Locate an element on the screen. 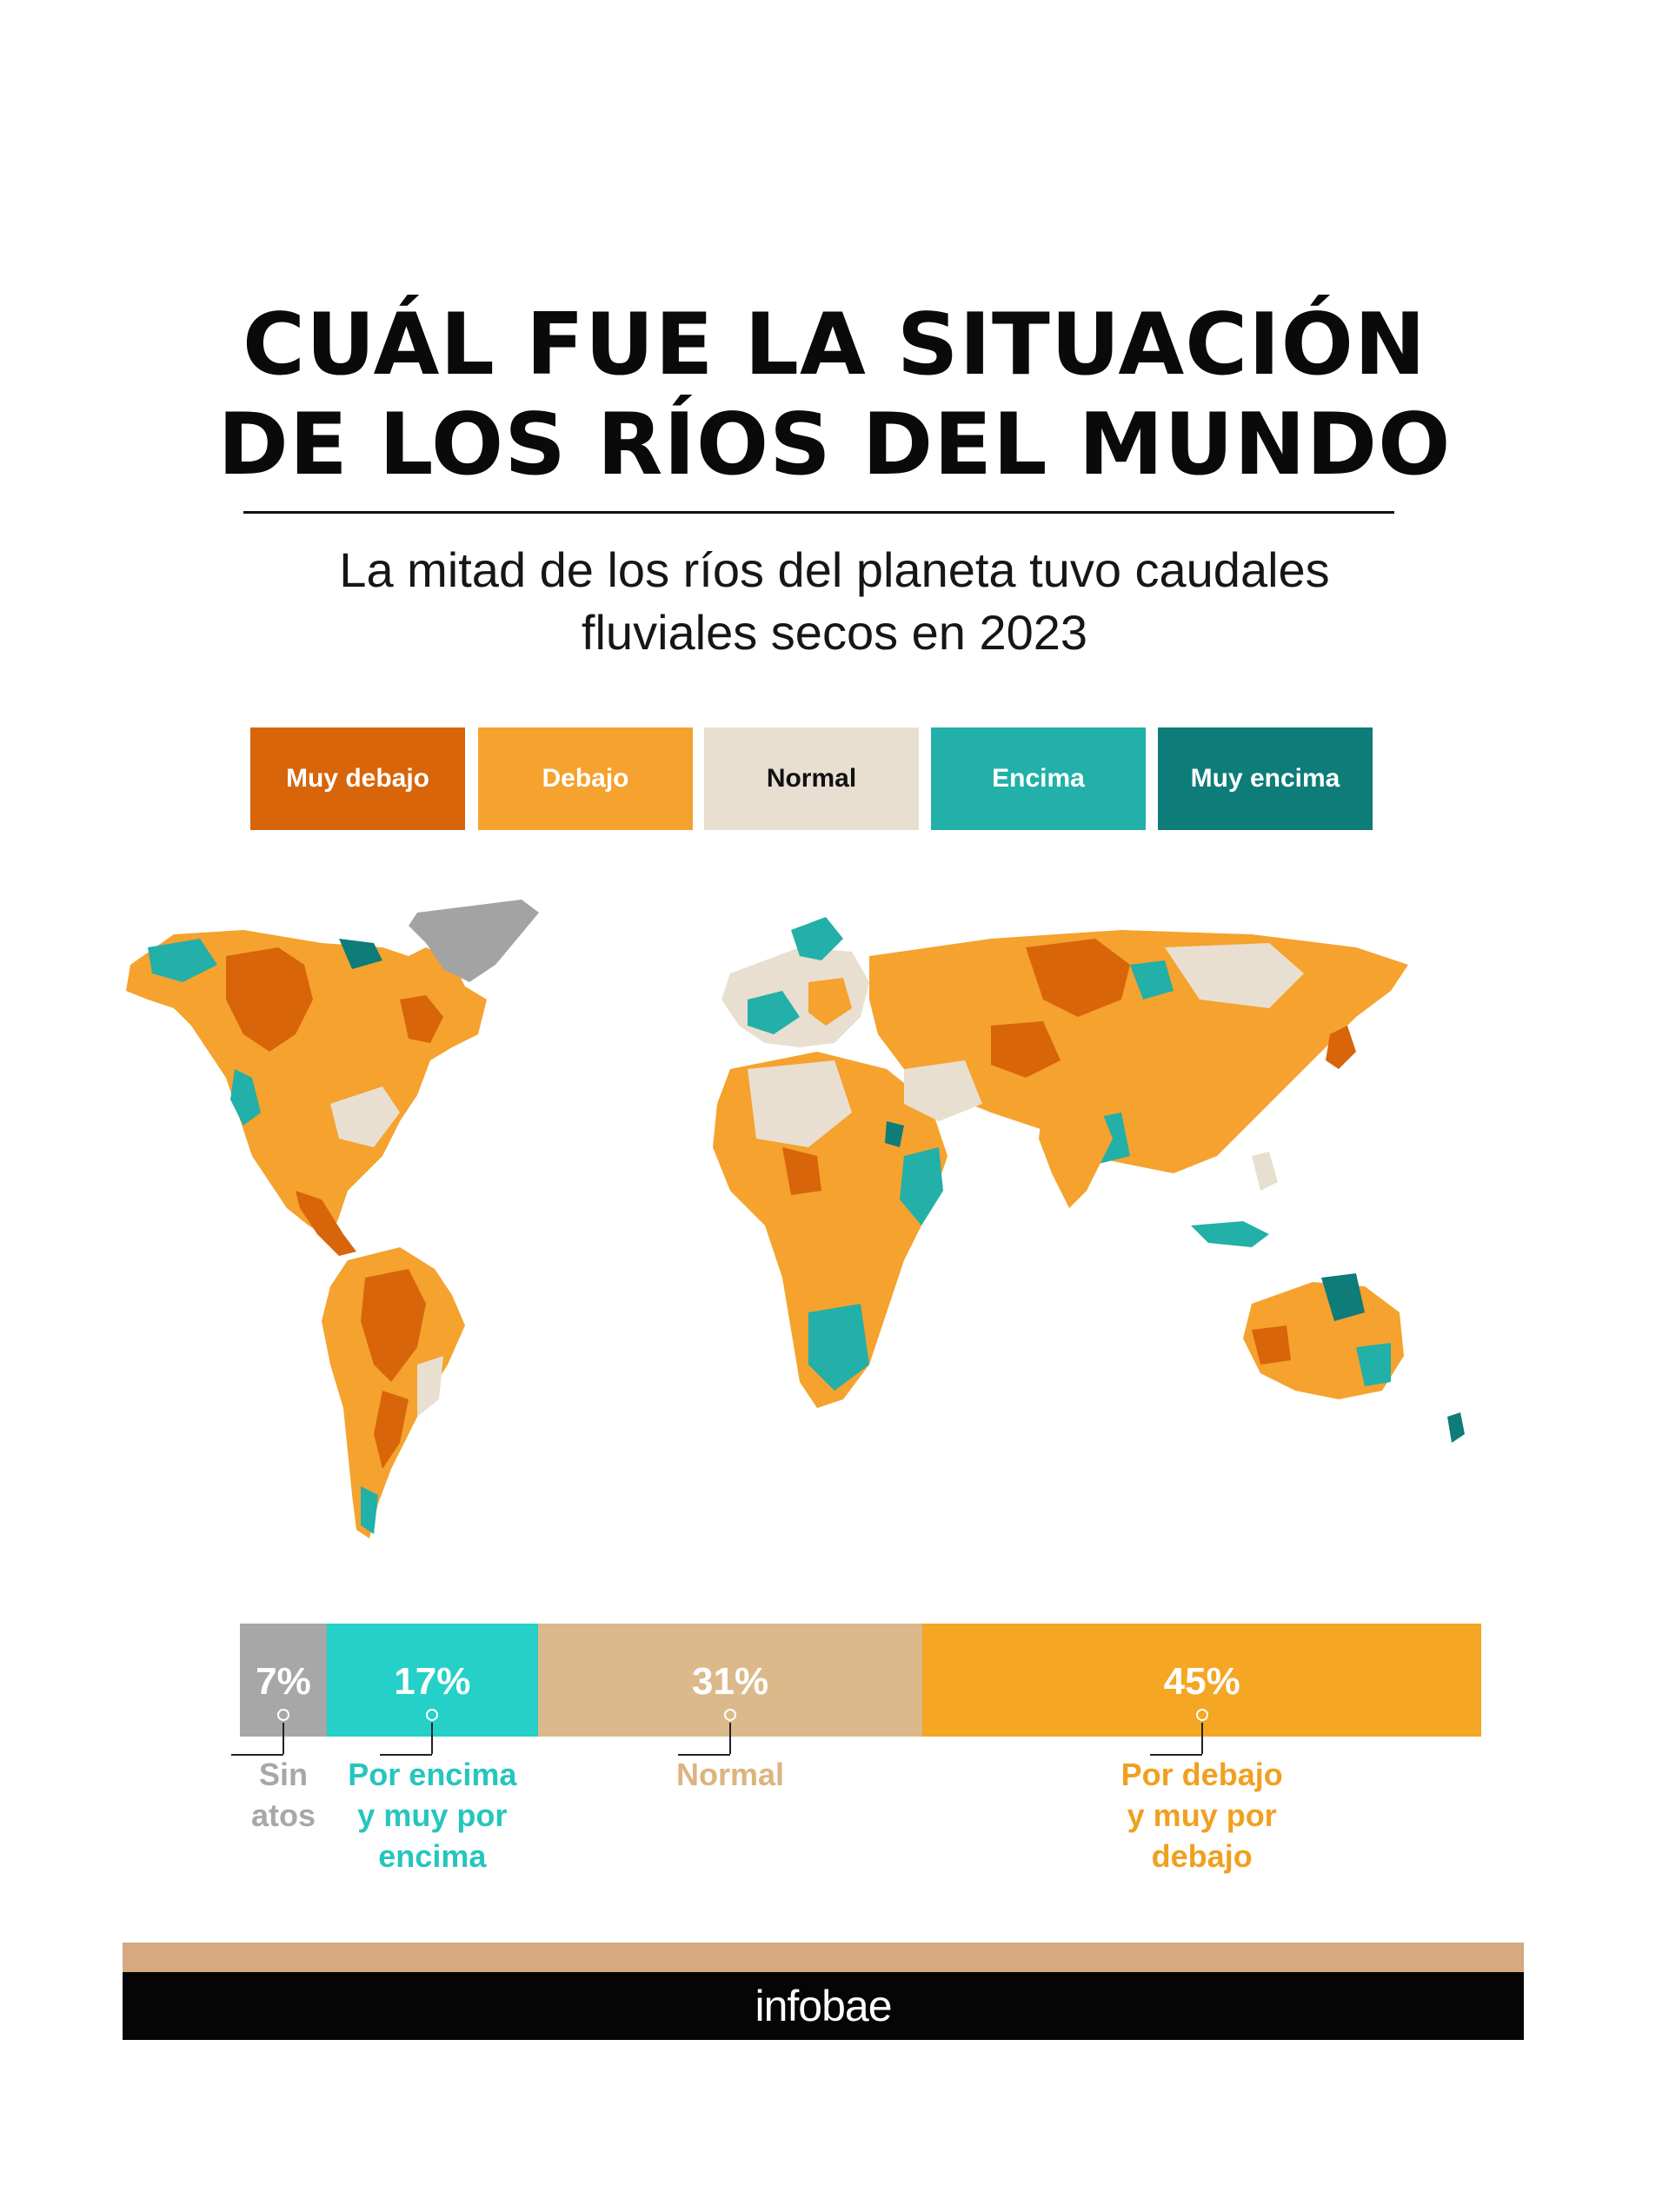  region-asia-teal is located at coordinates (1152, 980).